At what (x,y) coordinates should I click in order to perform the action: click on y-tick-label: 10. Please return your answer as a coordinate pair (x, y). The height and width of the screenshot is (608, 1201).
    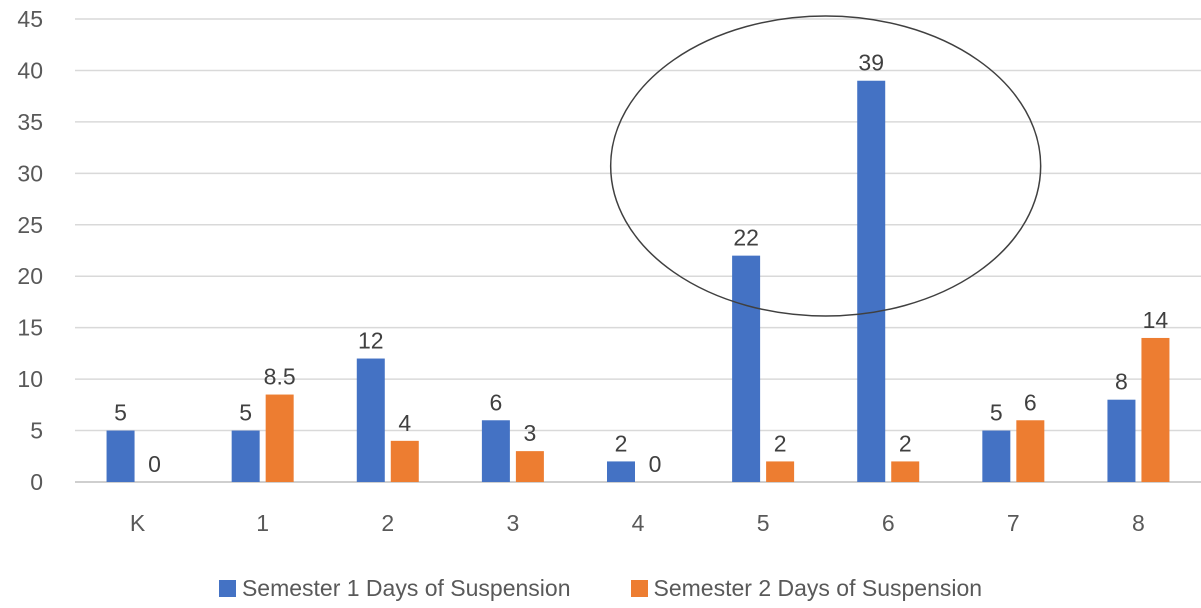
    Looking at the image, I should click on (30, 379).